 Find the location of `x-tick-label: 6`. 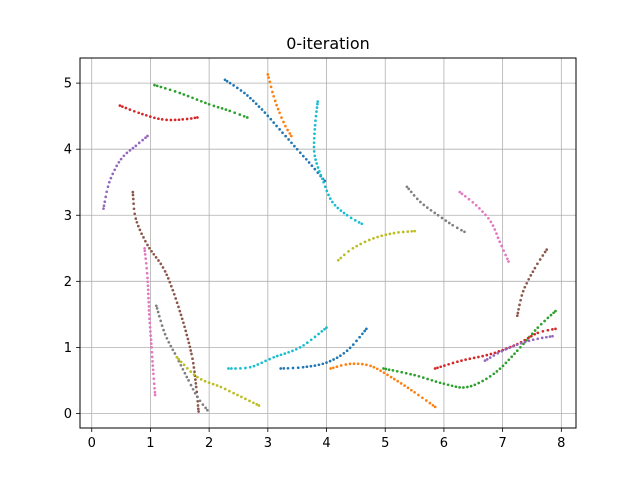

x-tick-label: 6 is located at coordinates (444, 443).